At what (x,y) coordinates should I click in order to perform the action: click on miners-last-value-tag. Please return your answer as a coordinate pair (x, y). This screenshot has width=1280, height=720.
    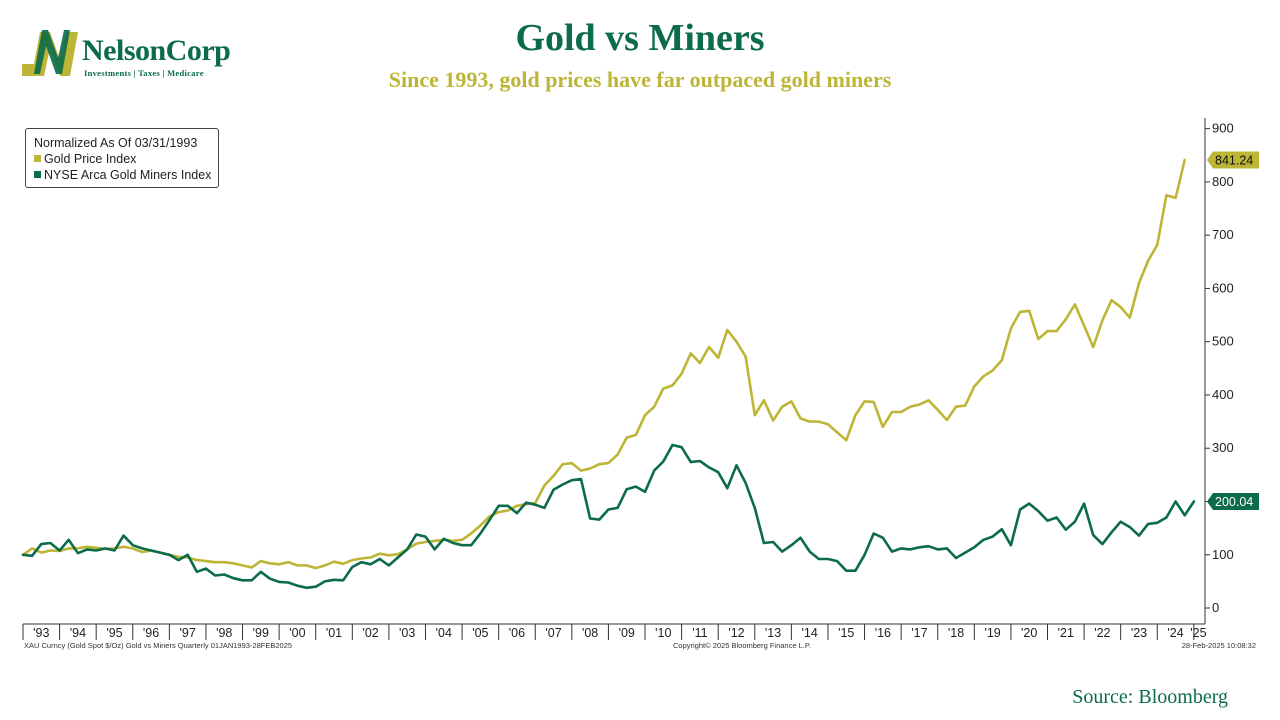
    Looking at the image, I should click on (1233, 501).